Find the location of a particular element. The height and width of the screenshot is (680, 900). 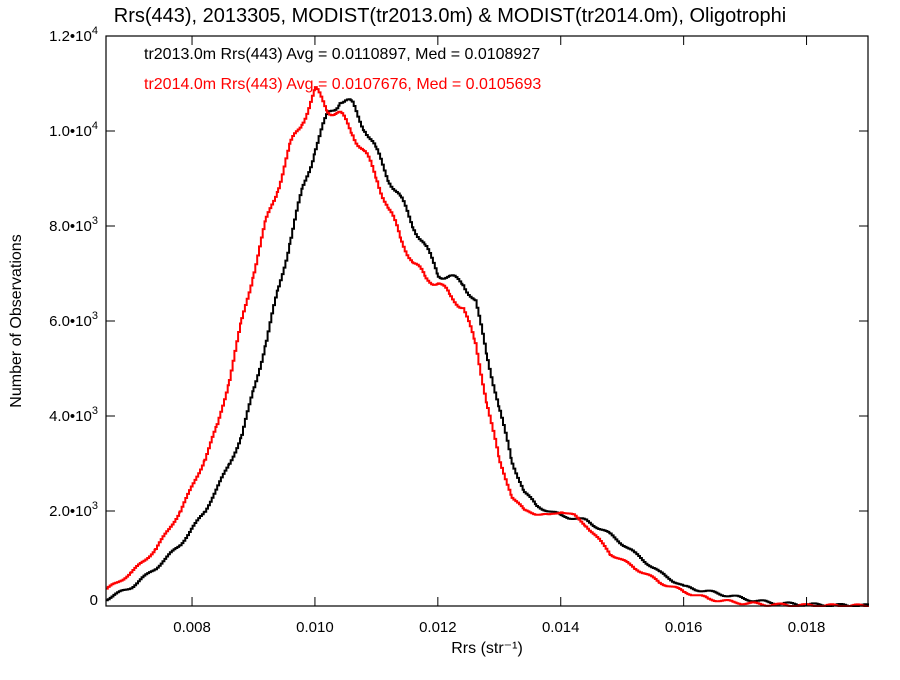

x-tick-label: 0.014 is located at coordinates (561, 627).